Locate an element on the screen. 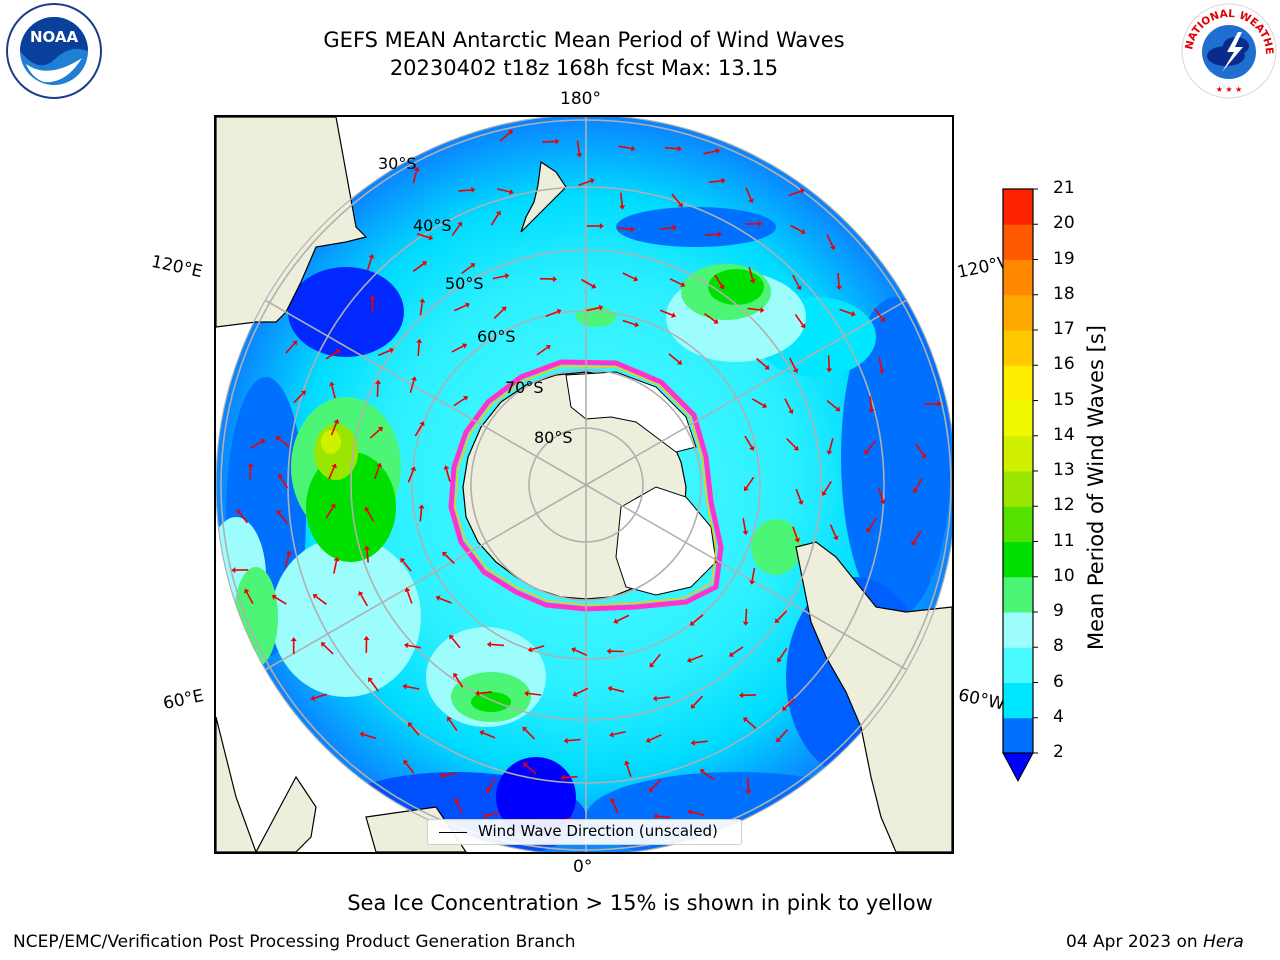 The width and height of the screenshot is (1280, 960). lat-label-30s: 30°S is located at coordinates (397, 163).